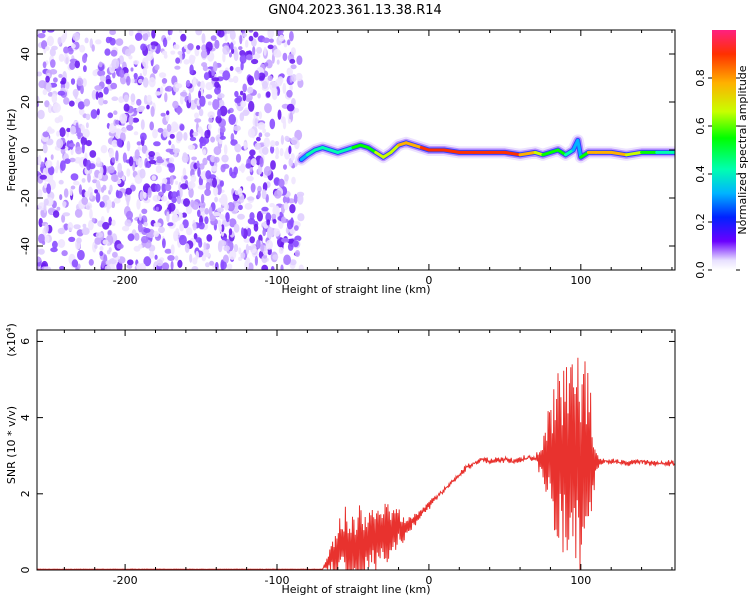  I want to click on spectrogram-y-axis-label: Frequency (Hz), so click(11, 150).